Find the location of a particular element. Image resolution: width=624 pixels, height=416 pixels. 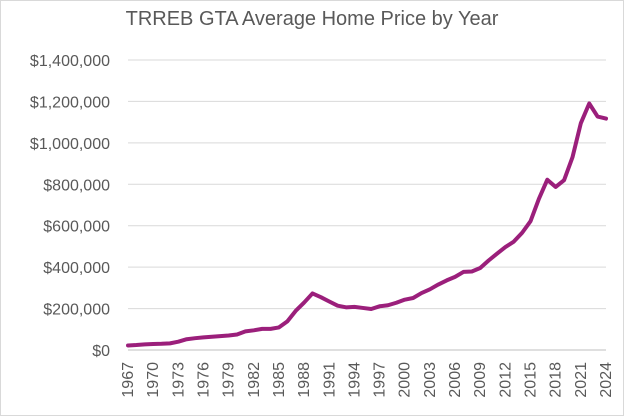

x-tick-label: 2021 is located at coordinates (581, 380).